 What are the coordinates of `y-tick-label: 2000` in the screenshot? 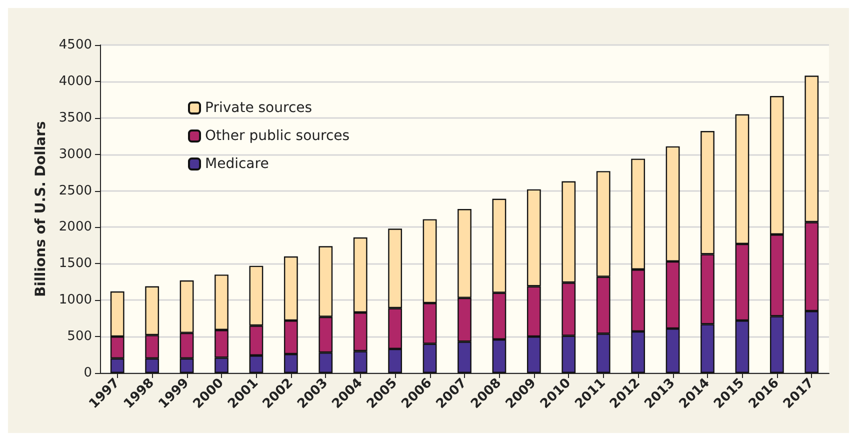 It's located at (75, 227).